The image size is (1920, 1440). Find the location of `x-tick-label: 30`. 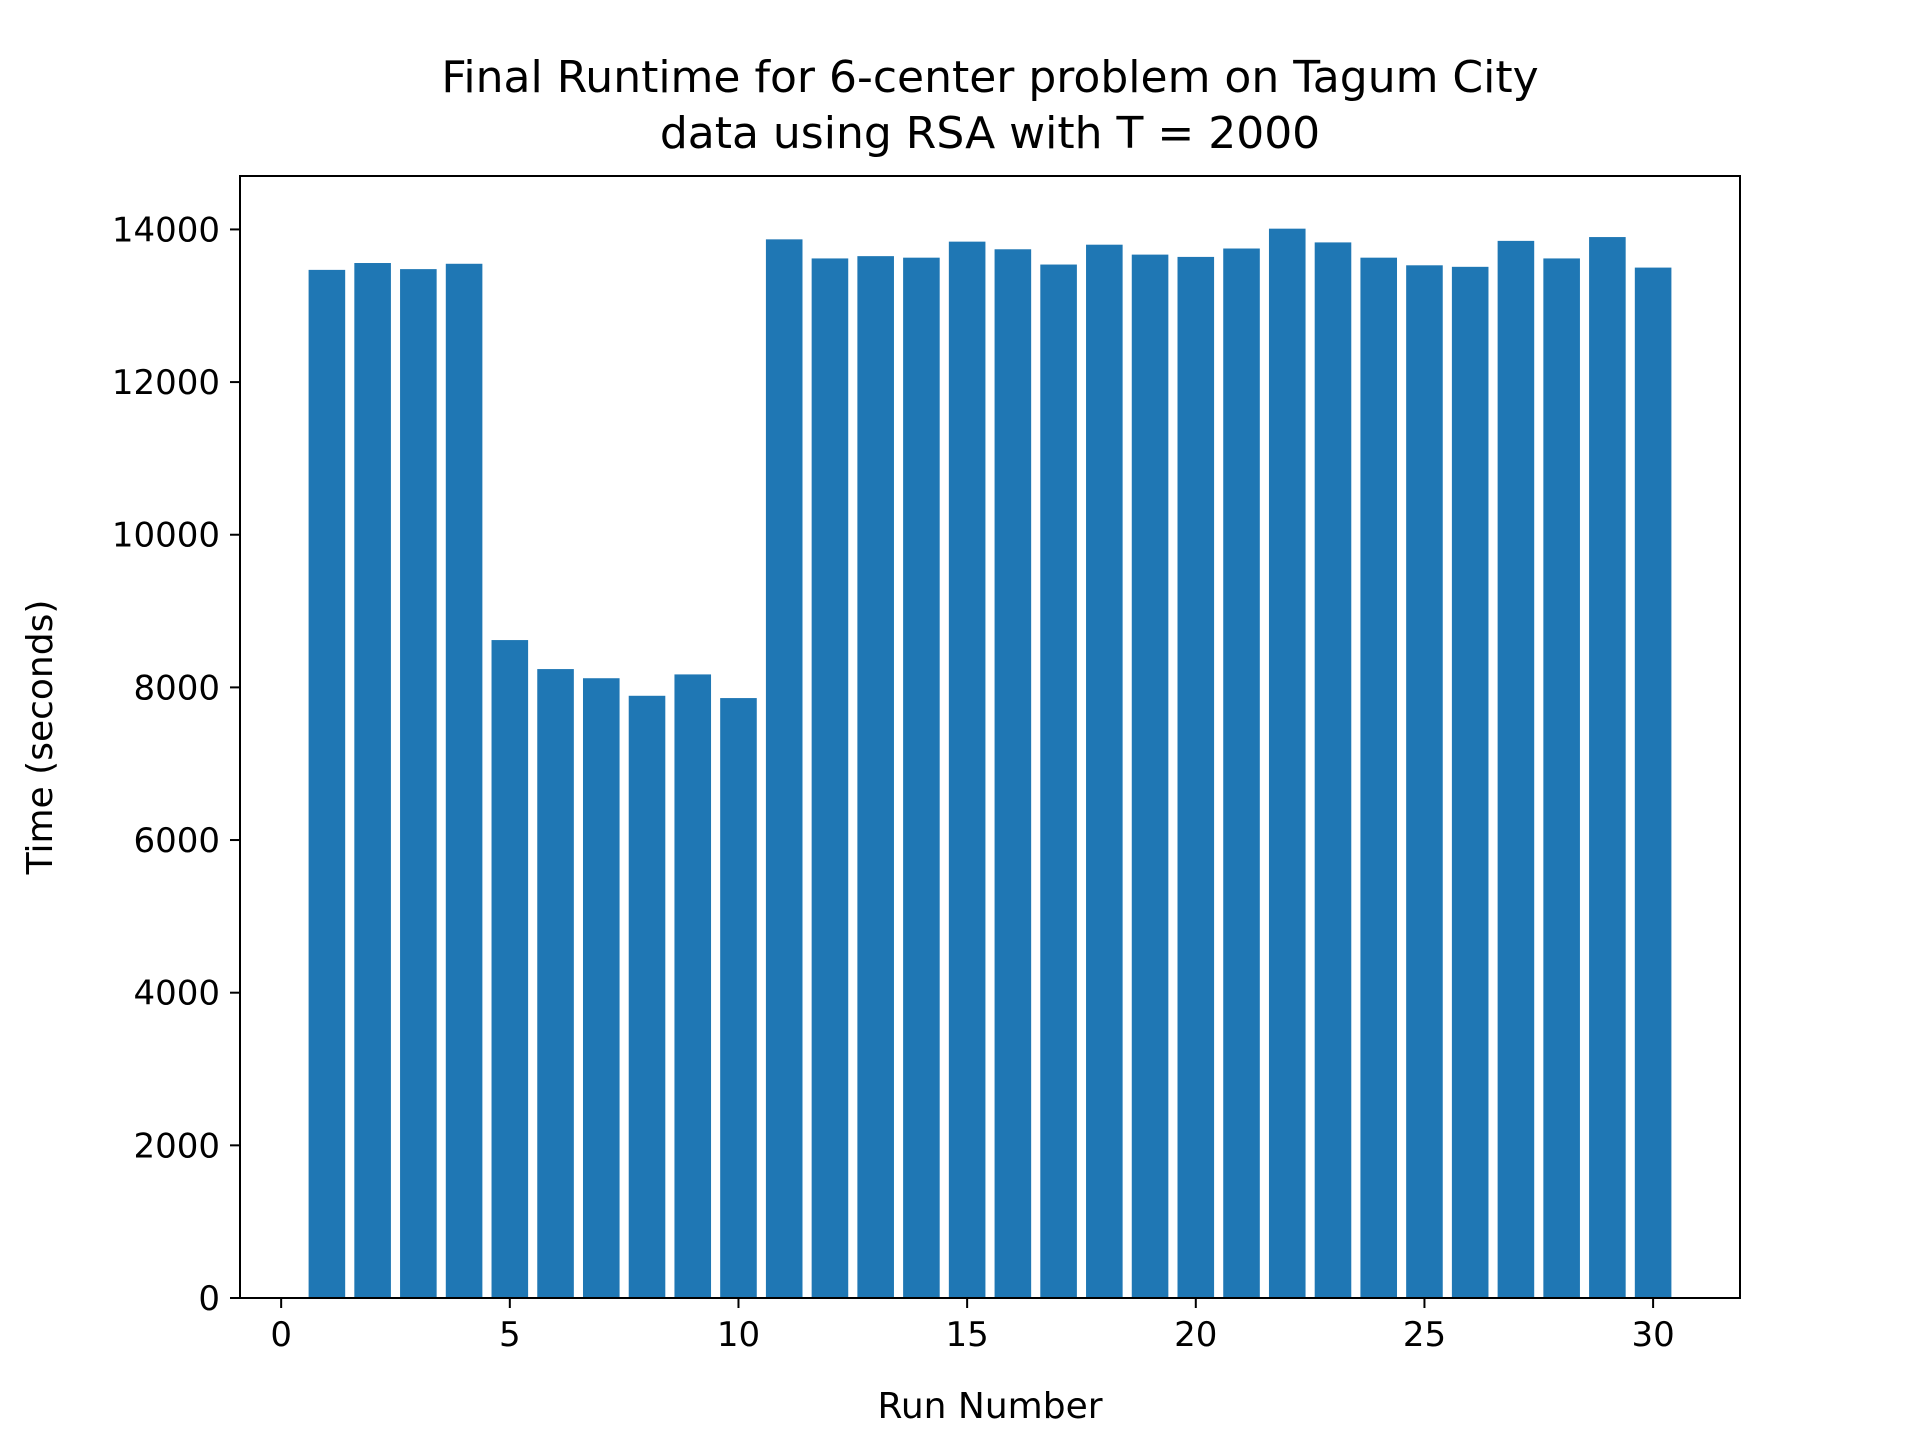

x-tick-label: 30 is located at coordinates (1652, 1335).